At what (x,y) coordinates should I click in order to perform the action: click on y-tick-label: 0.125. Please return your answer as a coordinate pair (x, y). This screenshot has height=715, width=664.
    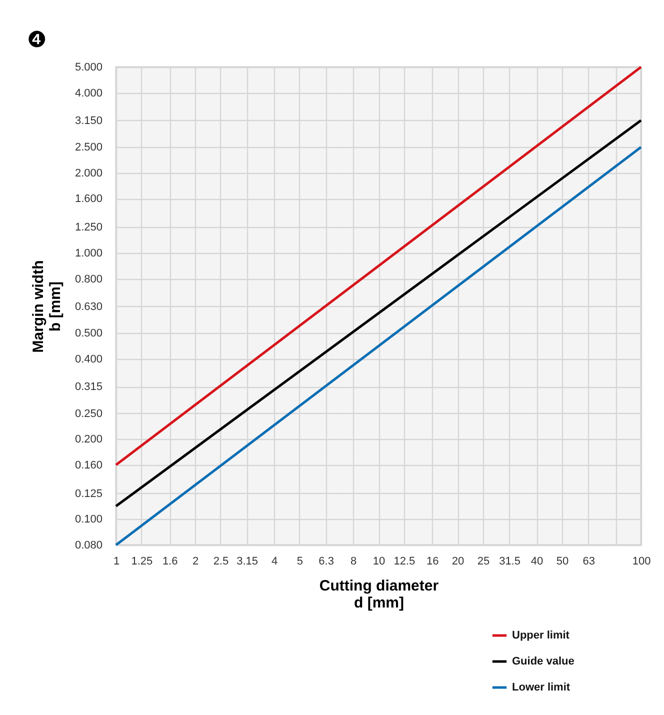
    Looking at the image, I should click on (88, 494).